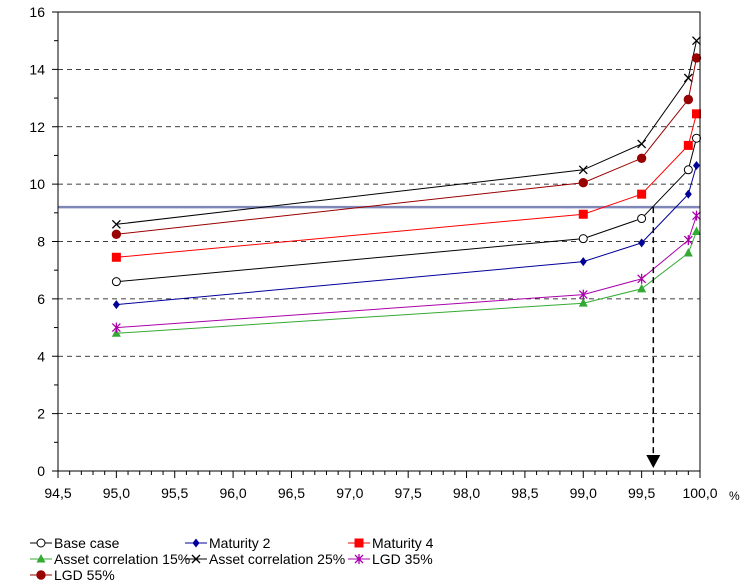 This screenshot has width=747, height=587. What do you see at coordinates (653, 337) in the screenshot?
I see `arrow-layer` at bounding box center [653, 337].